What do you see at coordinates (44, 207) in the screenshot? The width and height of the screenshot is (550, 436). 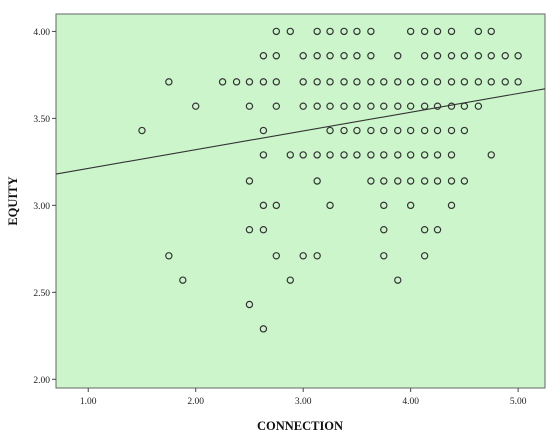 I see `y-axis: 2.00 2.50 3.00 3.50 4.00` at bounding box center [44, 207].